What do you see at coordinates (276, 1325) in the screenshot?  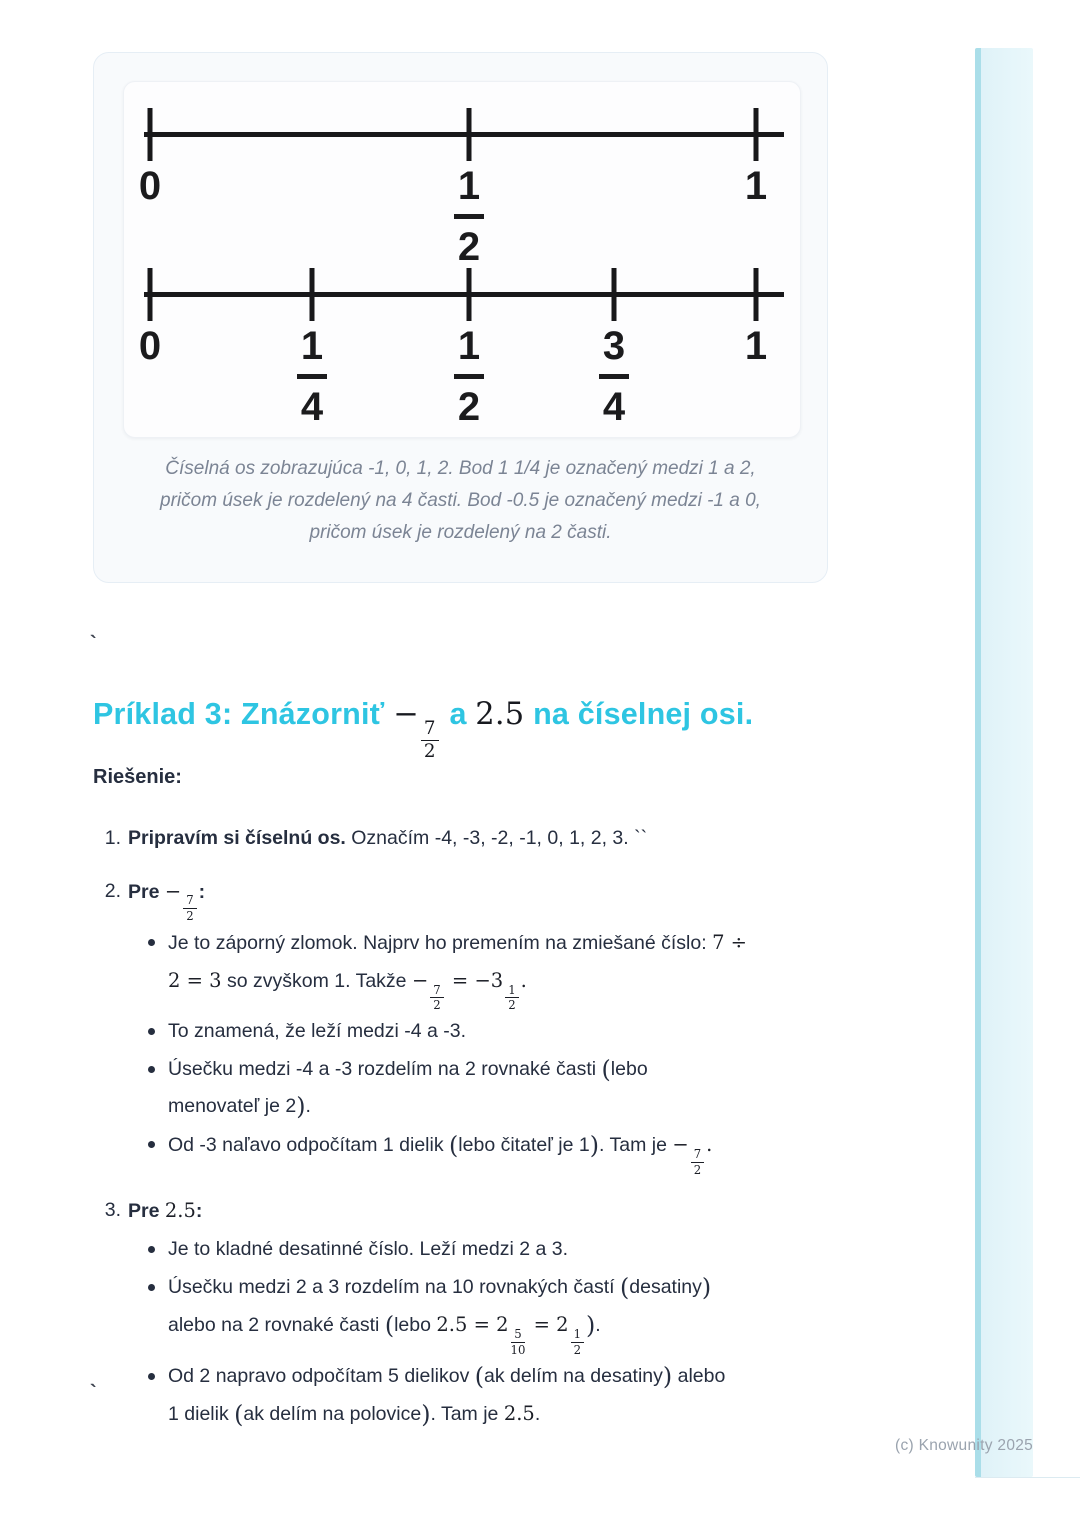 I see `text-segment: alebo na 2 rovnaké časti` at bounding box center [276, 1325].